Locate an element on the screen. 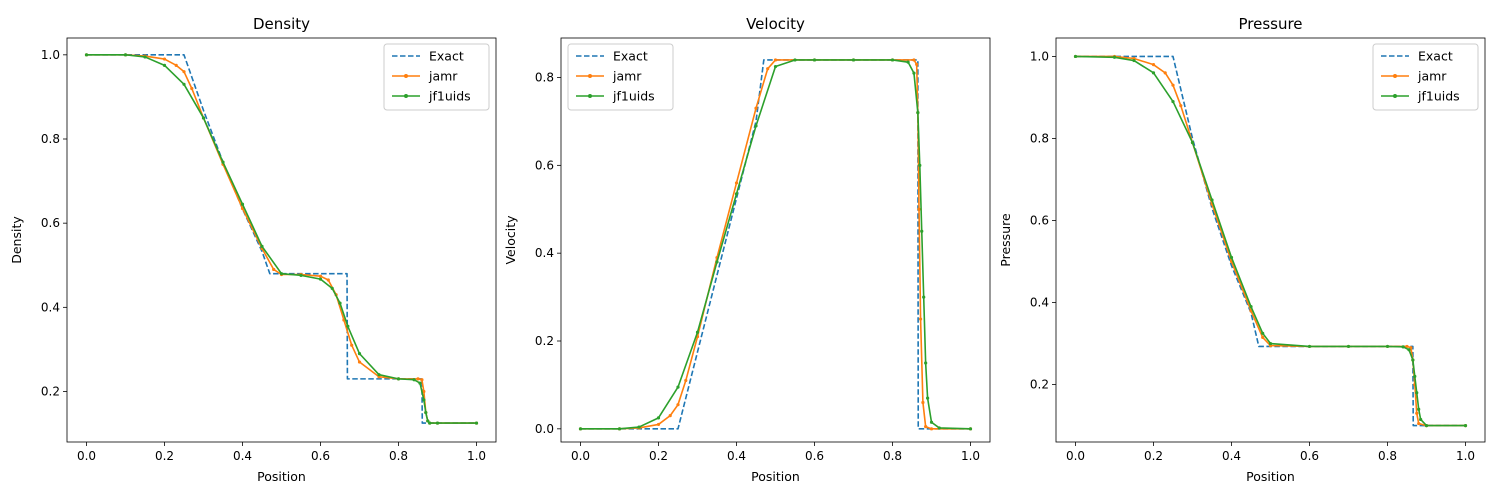 This screenshot has width=1500, height=500. legend: Exact jamr jf1uids is located at coordinates (620, 77).